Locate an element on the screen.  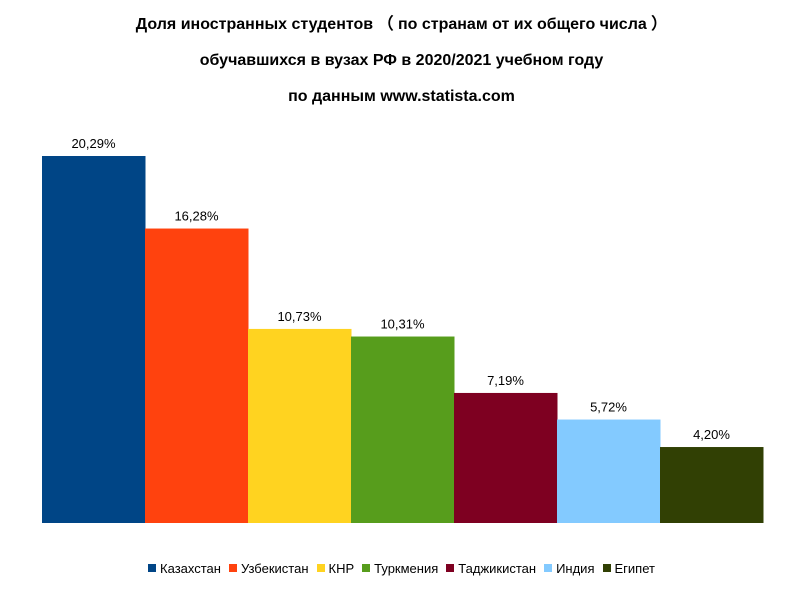
legend-item-6: Индия is located at coordinates (569, 568).